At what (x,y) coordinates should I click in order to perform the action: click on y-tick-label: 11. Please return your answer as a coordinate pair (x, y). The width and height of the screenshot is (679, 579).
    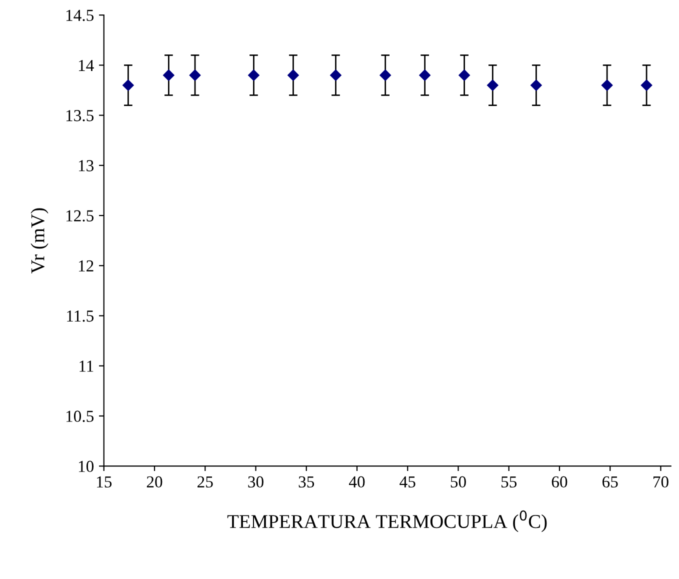
    Looking at the image, I should click on (87, 366).